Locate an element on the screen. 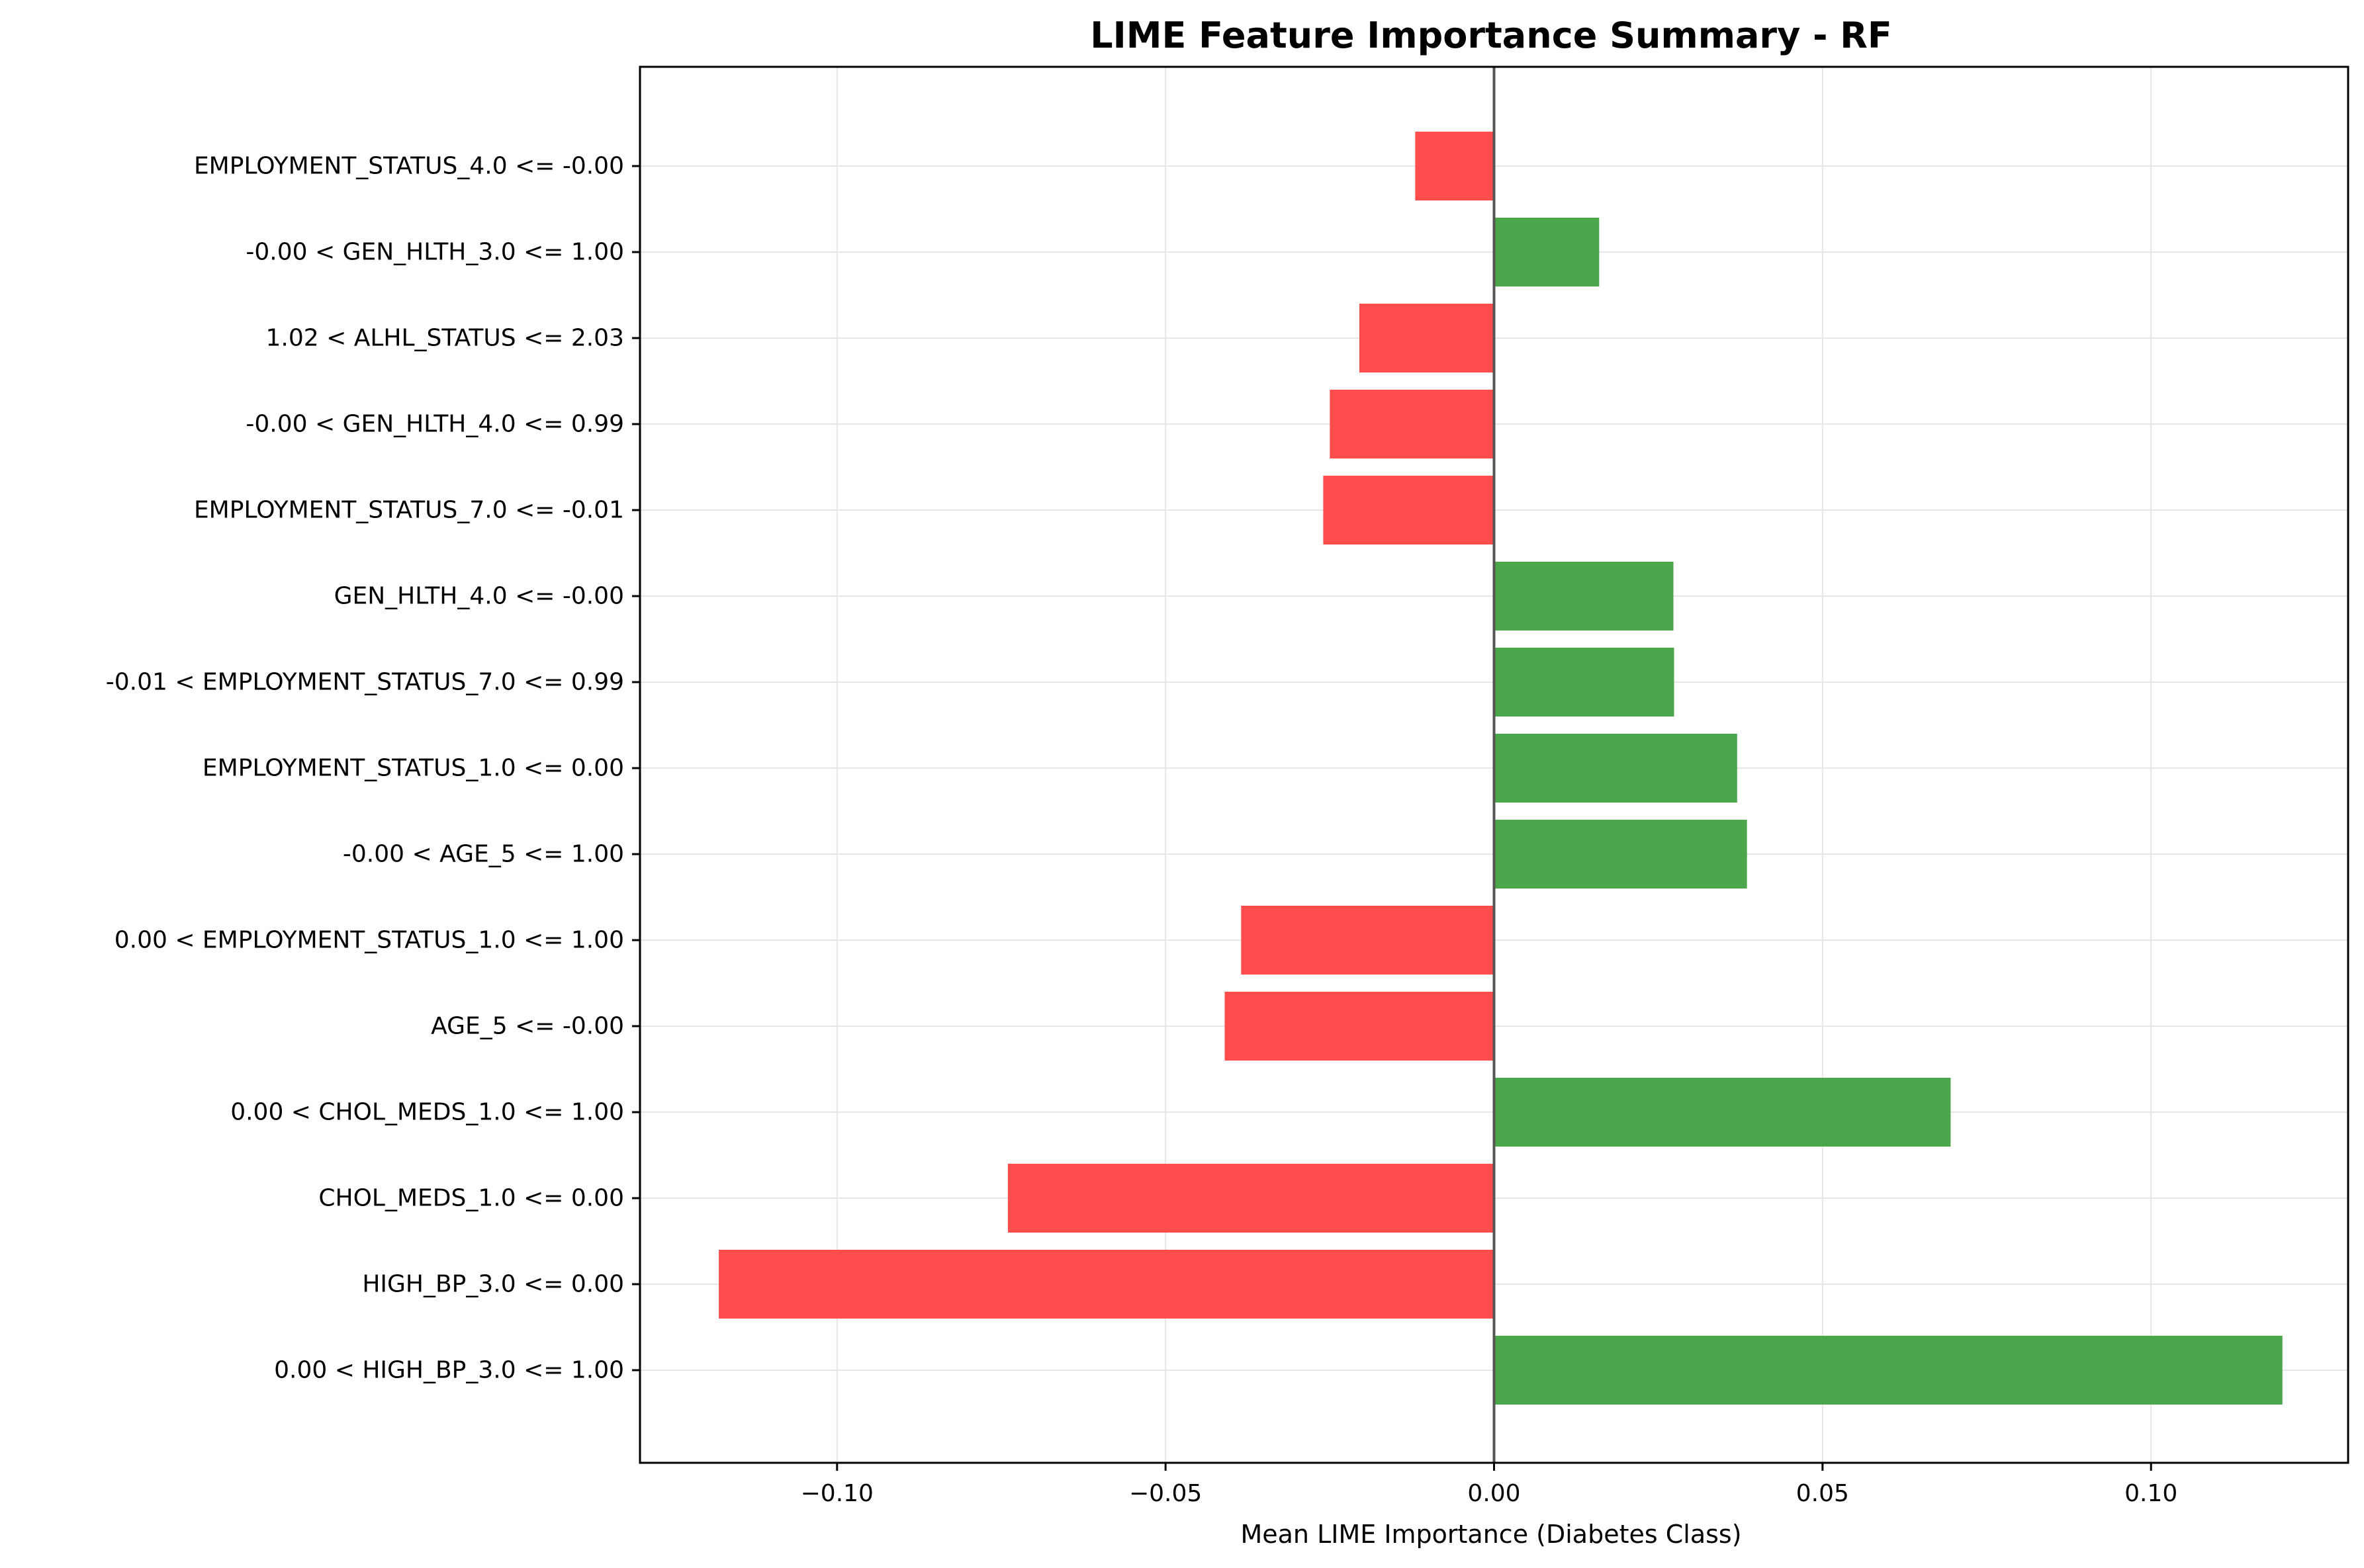 This screenshot has width=2364, height=1568. category-label: -0.01 < EMPLOYMENT_STATUS_7.0 <= 0.99 is located at coordinates (365, 683).